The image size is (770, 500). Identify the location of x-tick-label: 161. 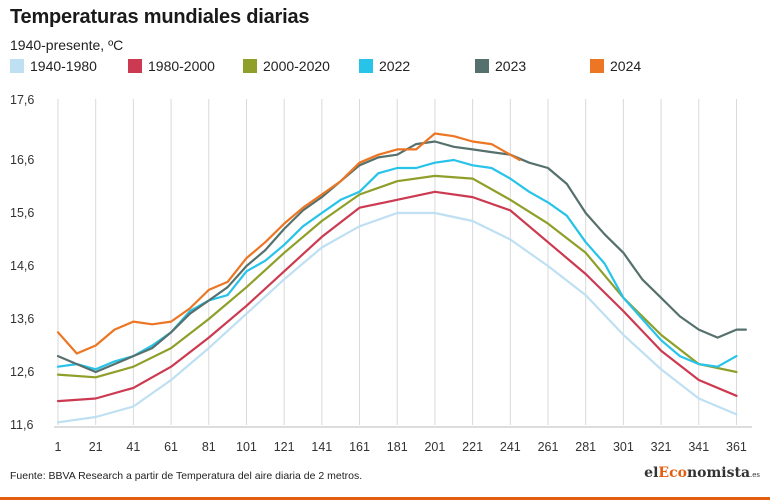
(359, 447).